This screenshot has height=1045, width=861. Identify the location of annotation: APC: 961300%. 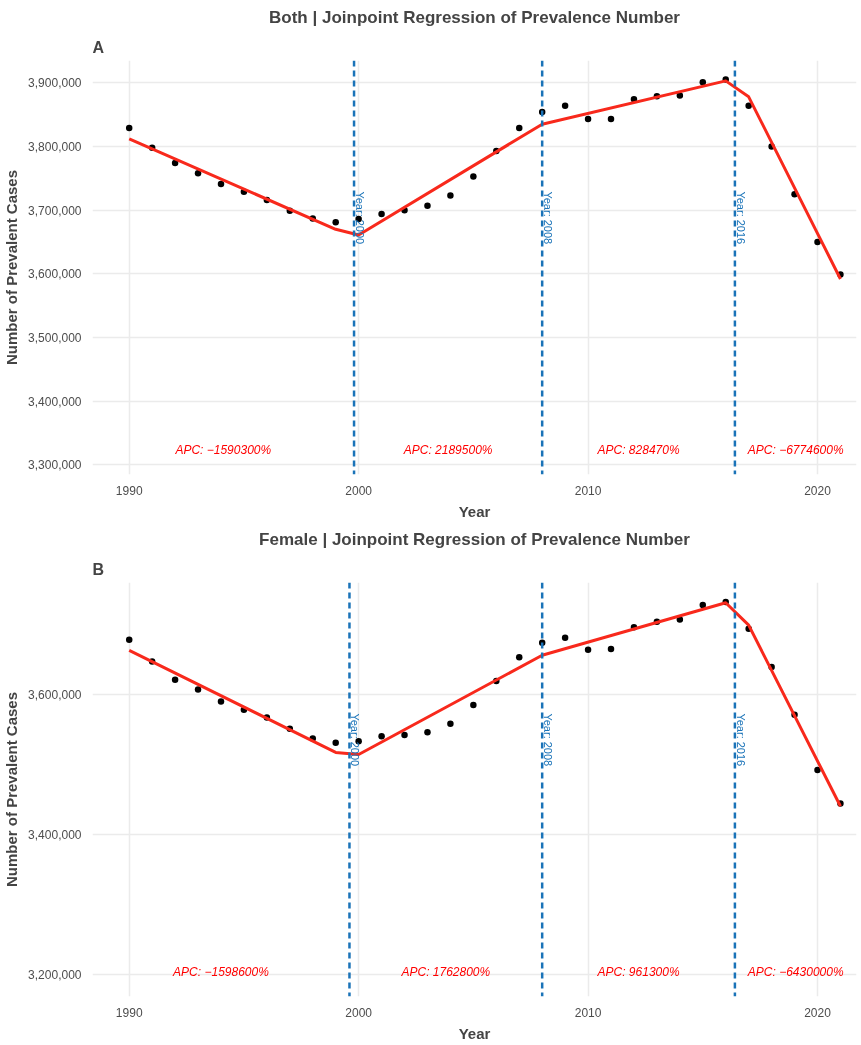
(638, 971).